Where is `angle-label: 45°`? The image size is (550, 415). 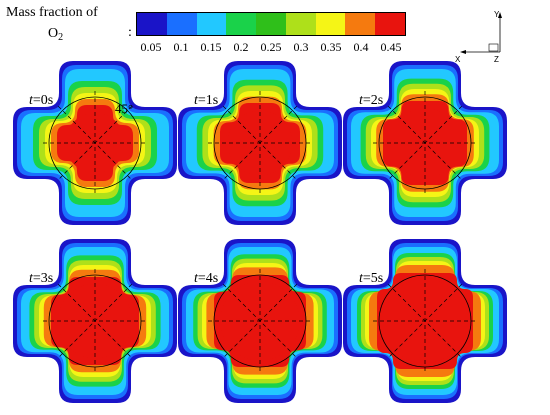
angle-label: 45° is located at coordinates (124, 108).